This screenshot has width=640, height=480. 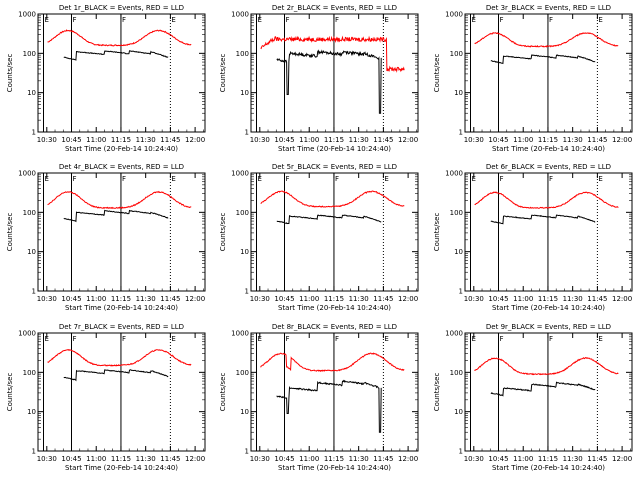 What do you see at coordinates (548, 167) in the screenshot?
I see `chart-title: Det 6r_BLACK = Events, RED = LLD` at bounding box center [548, 167].